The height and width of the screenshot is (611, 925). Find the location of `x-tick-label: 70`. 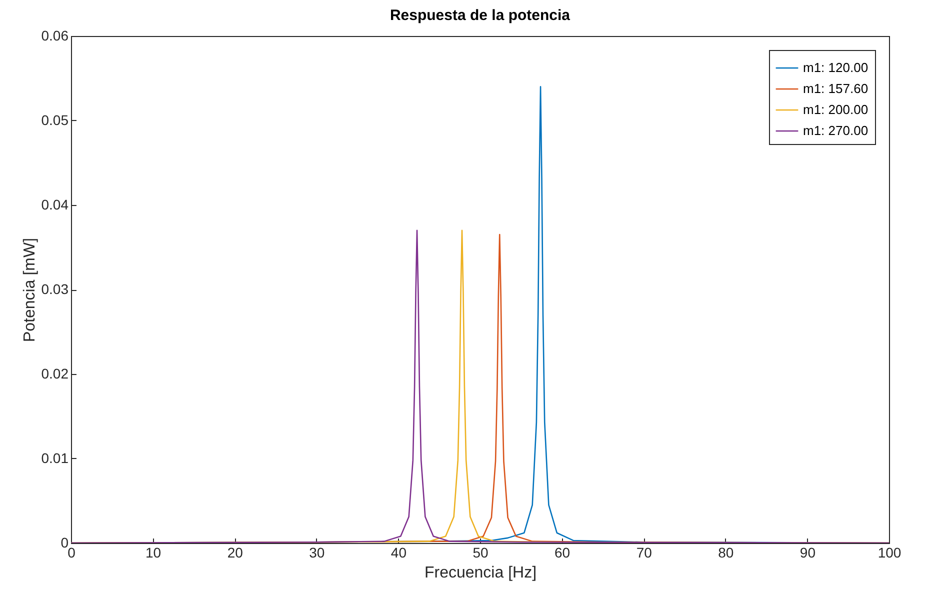

x-tick-label: 70 is located at coordinates (644, 552).